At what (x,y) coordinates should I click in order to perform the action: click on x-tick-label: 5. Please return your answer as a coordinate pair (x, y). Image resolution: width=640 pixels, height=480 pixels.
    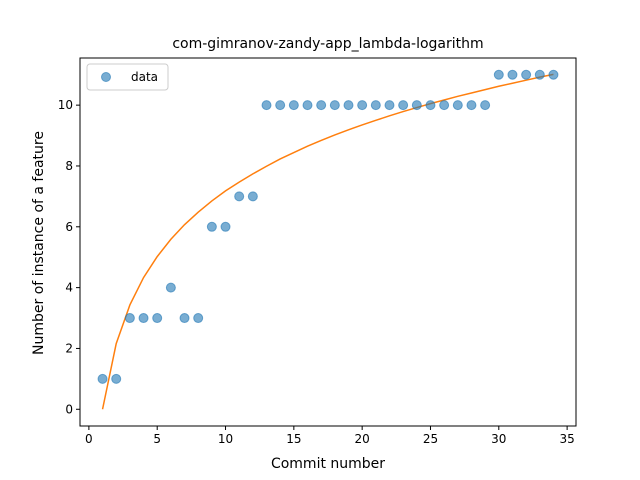
    Looking at the image, I should click on (157, 439).